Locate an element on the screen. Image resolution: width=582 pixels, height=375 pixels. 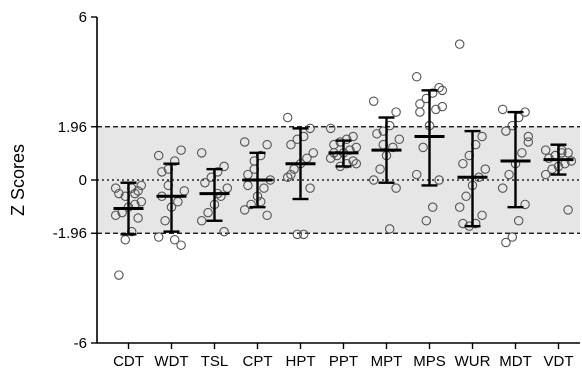
x-tick-label-vdt: VDT is located at coordinates (559, 361).